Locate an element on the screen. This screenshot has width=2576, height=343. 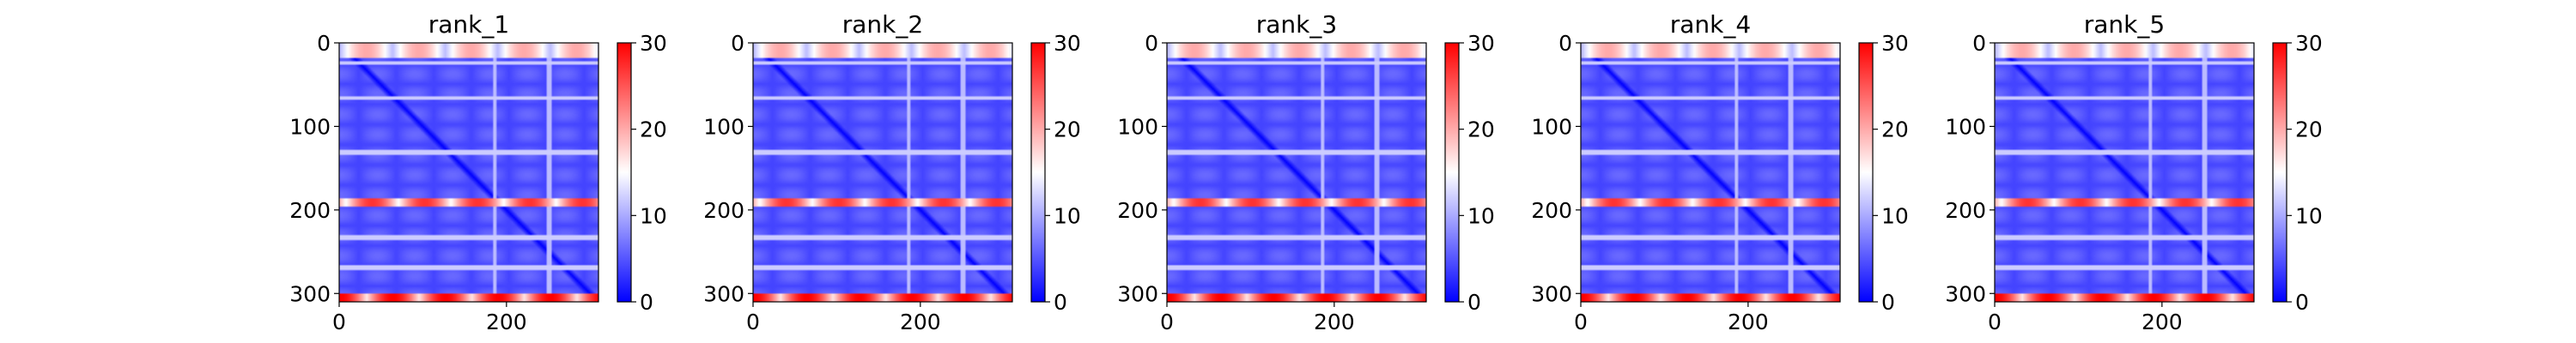
panel-title: rank_1 is located at coordinates (468, 25).